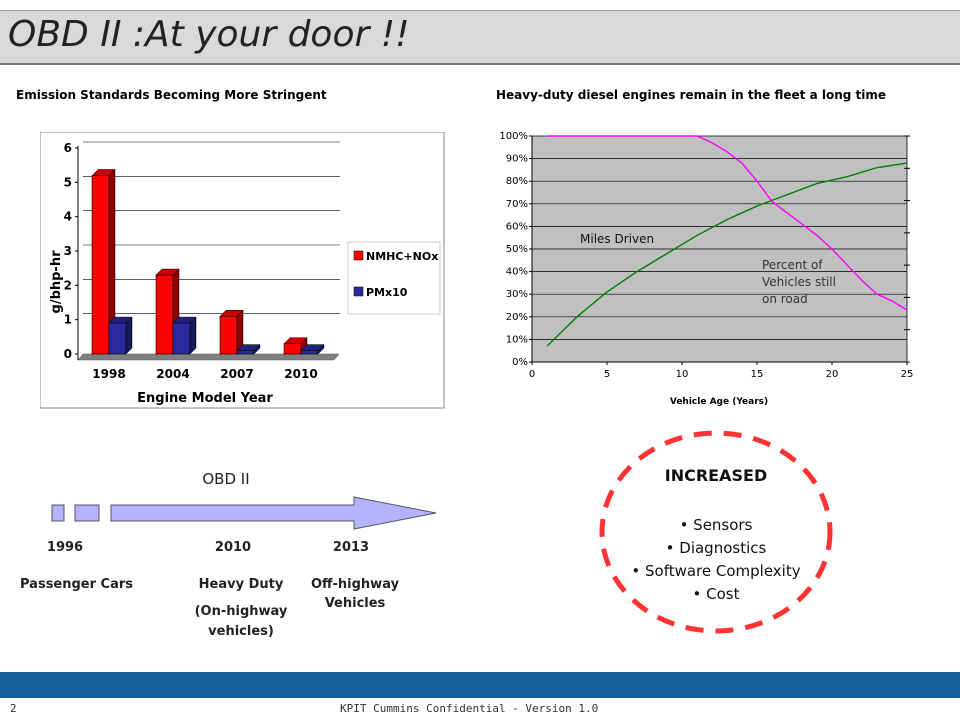 The height and width of the screenshot is (720, 960). I want to click on year-1996: 1996, so click(65, 547).